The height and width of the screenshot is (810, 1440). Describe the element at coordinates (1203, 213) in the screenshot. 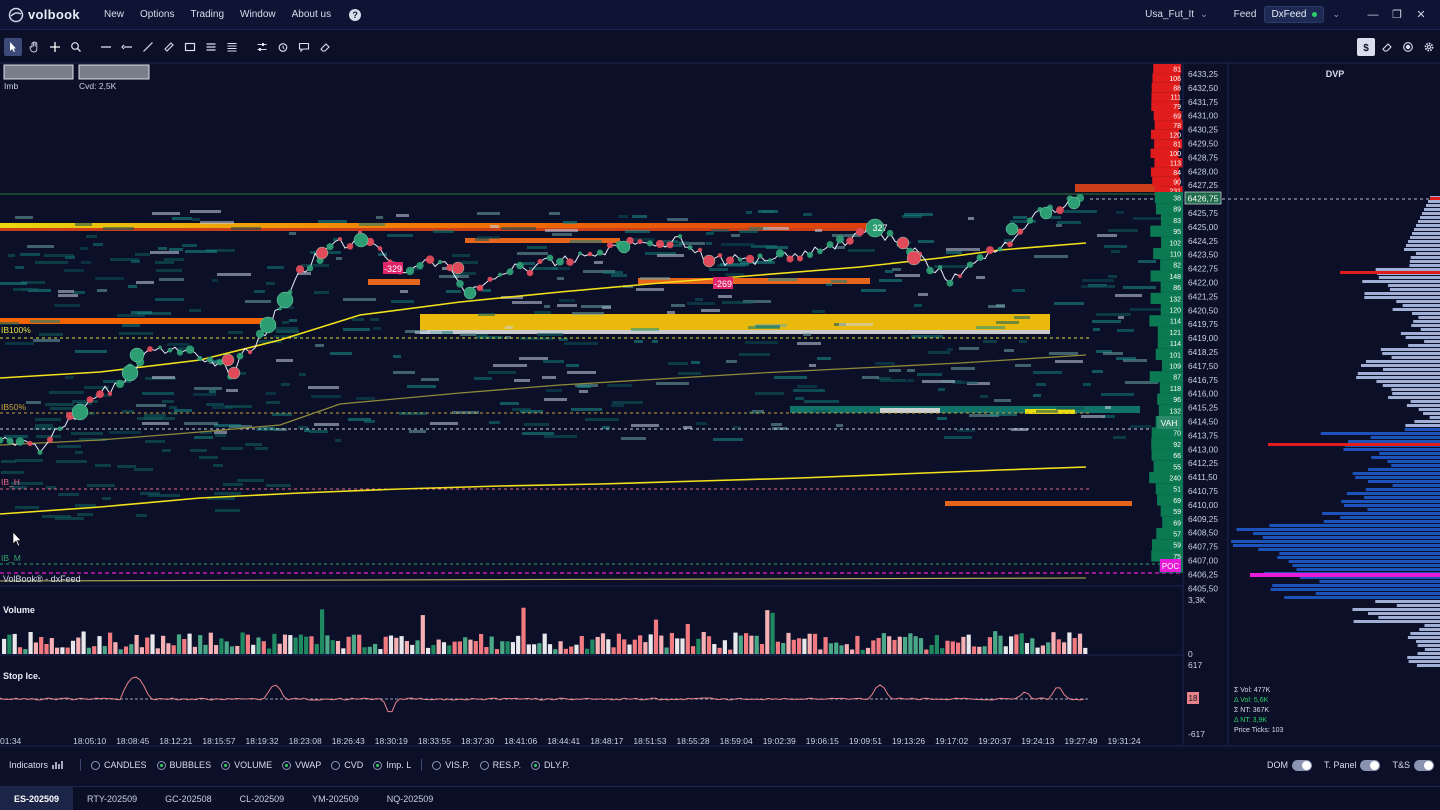

I see `price-tick-label: 6425,75` at that location.